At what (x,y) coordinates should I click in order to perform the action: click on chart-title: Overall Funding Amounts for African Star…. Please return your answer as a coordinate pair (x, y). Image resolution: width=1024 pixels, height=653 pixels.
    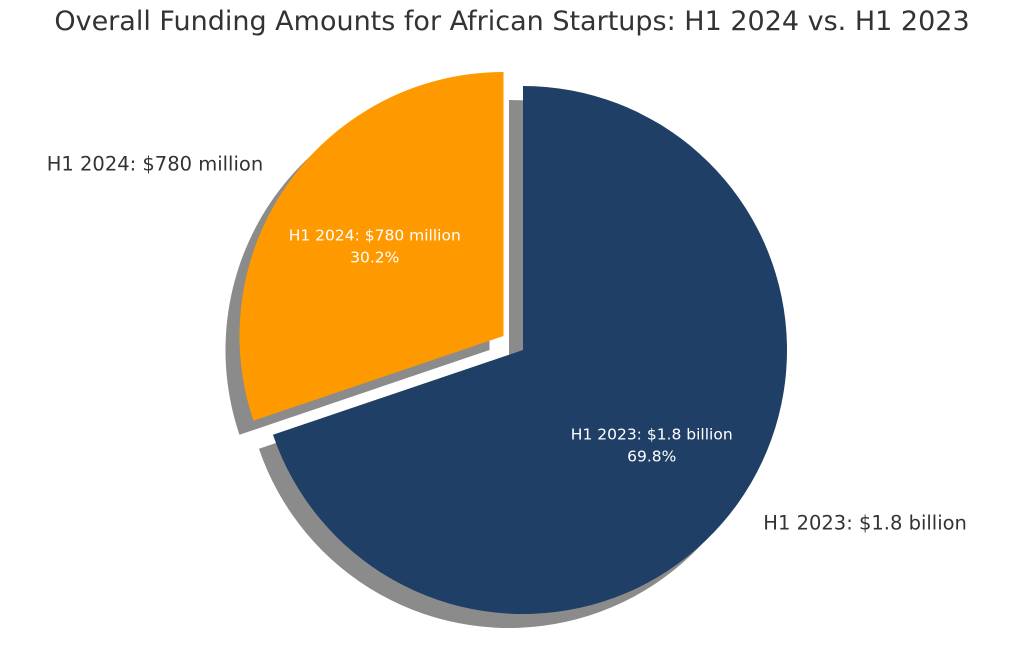
    Looking at the image, I should click on (512, 21).